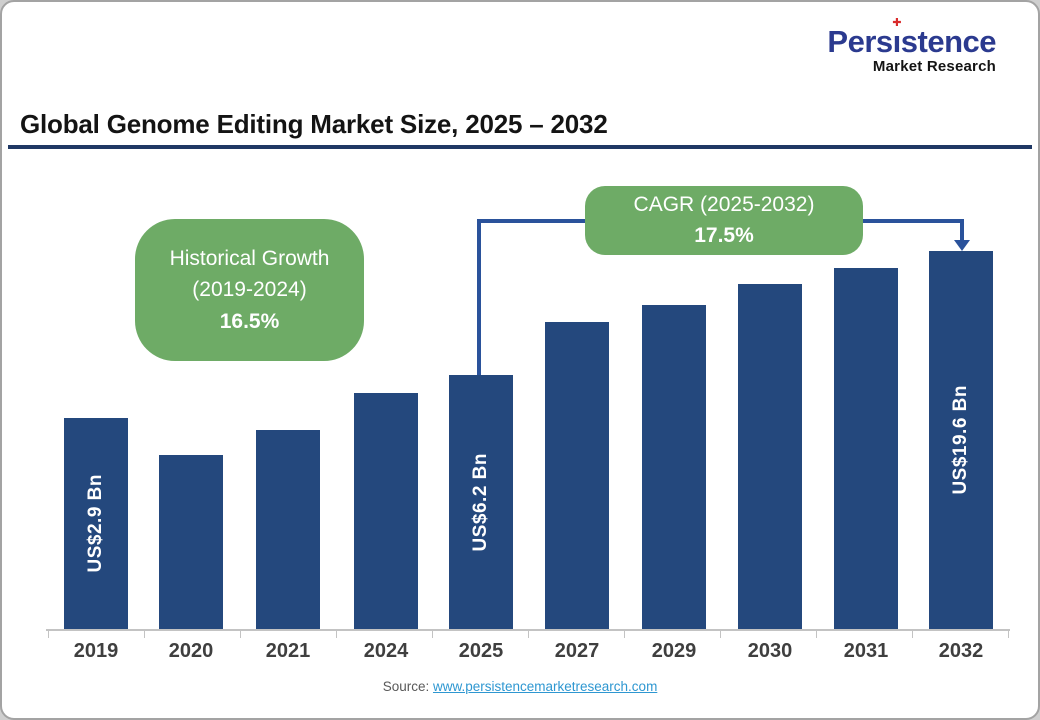 The height and width of the screenshot is (720, 1040). What do you see at coordinates (913, 221) in the screenshot?
I see `cagr-connector-right-horizontal` at bounding box center [913, 221].